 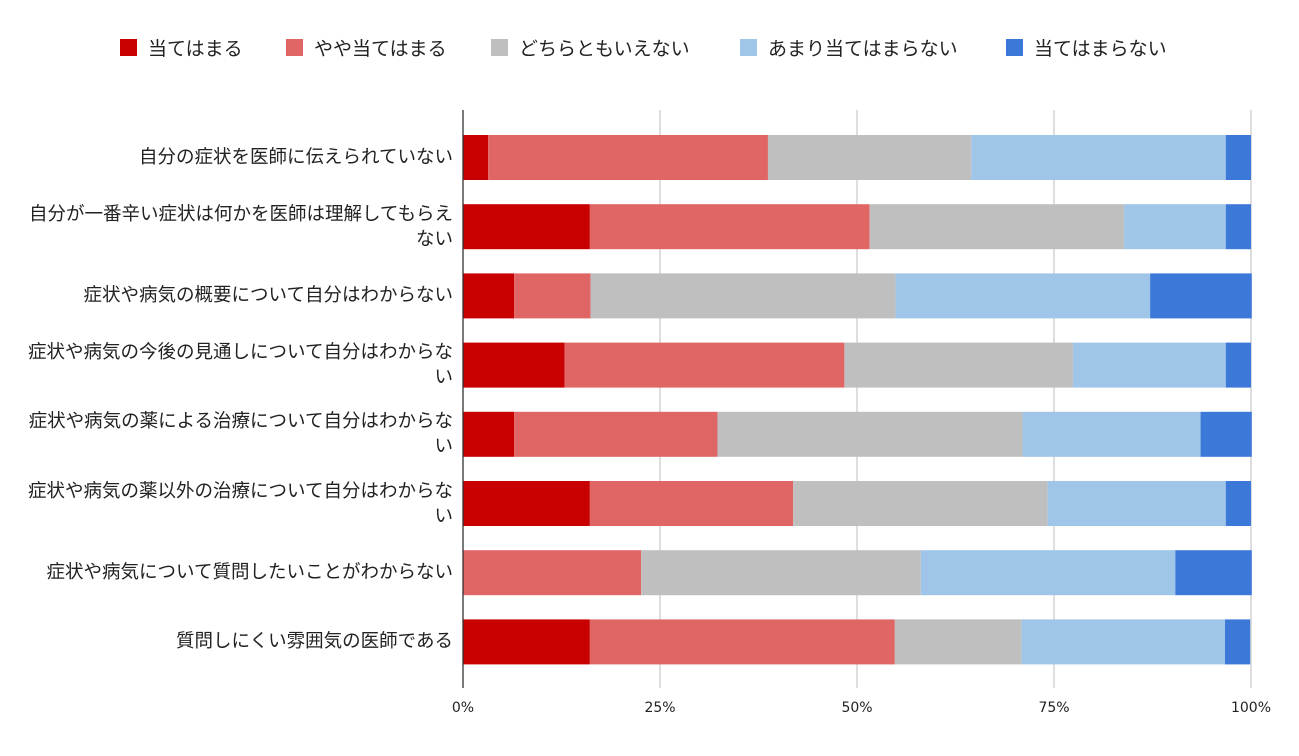 I want to click on legend-item: 当てはまらない, so click(x=1086, y=47).